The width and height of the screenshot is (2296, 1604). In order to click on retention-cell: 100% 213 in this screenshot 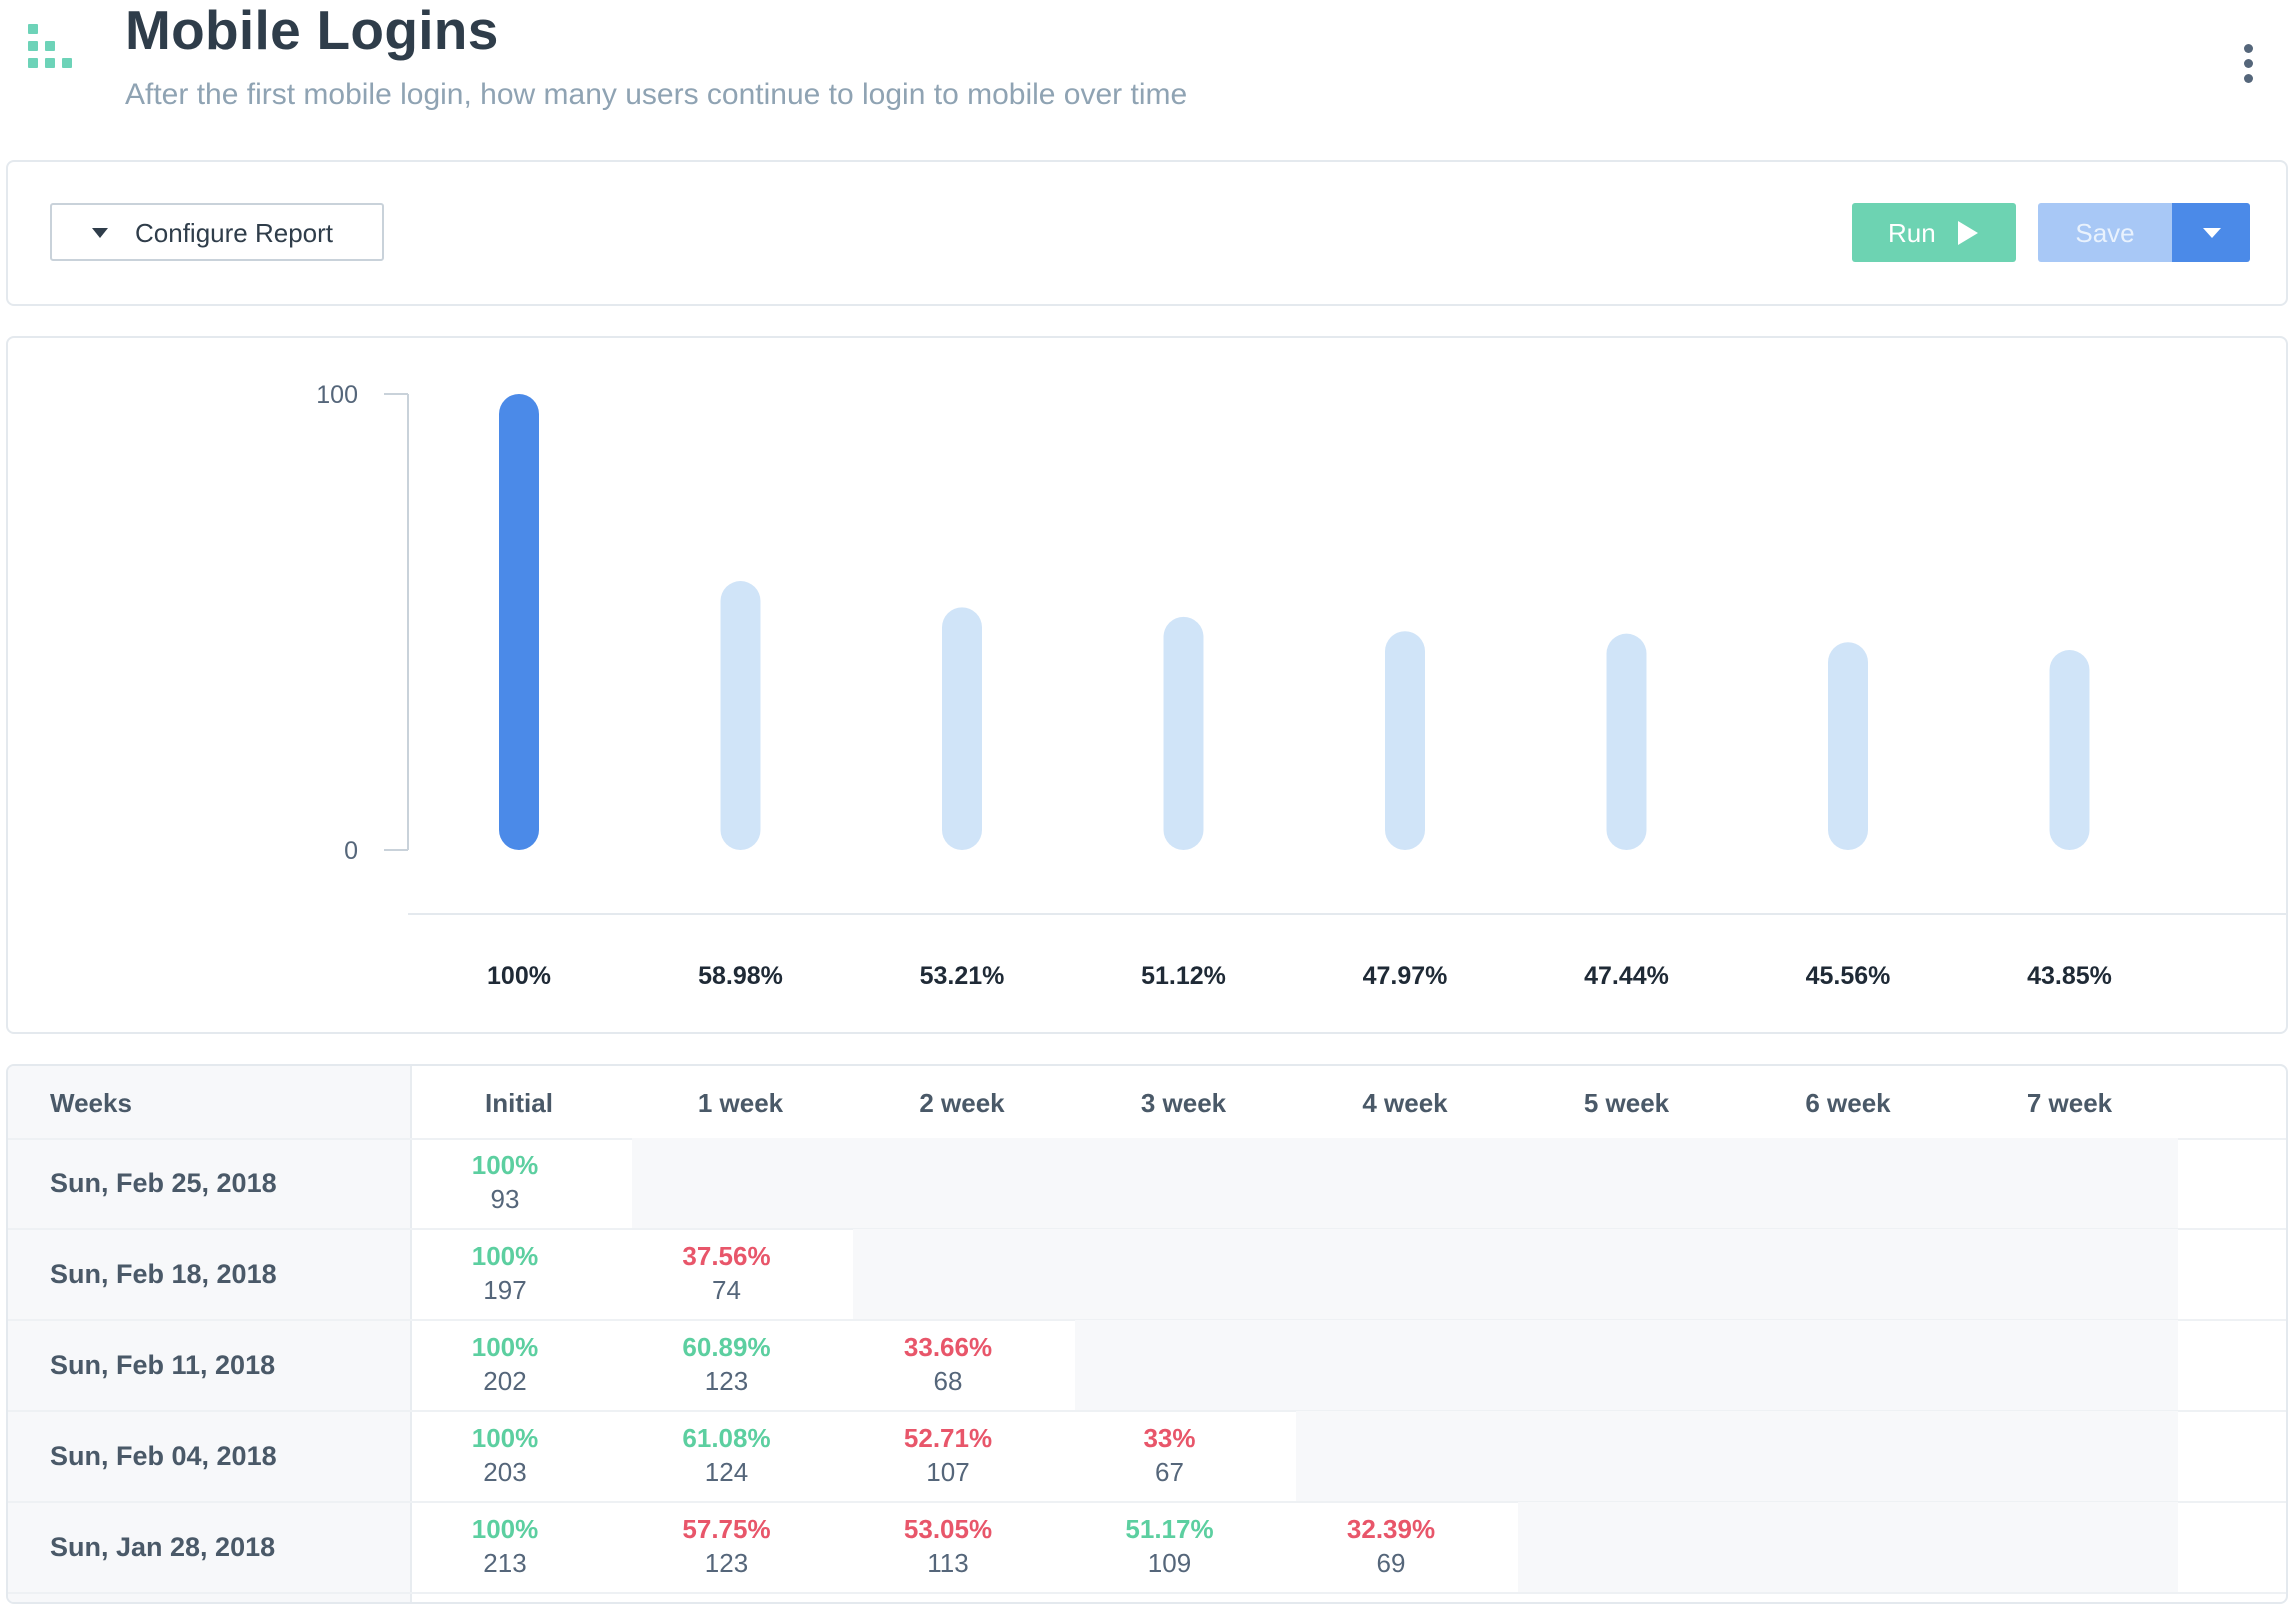, I will do `click(505, 1546)`.